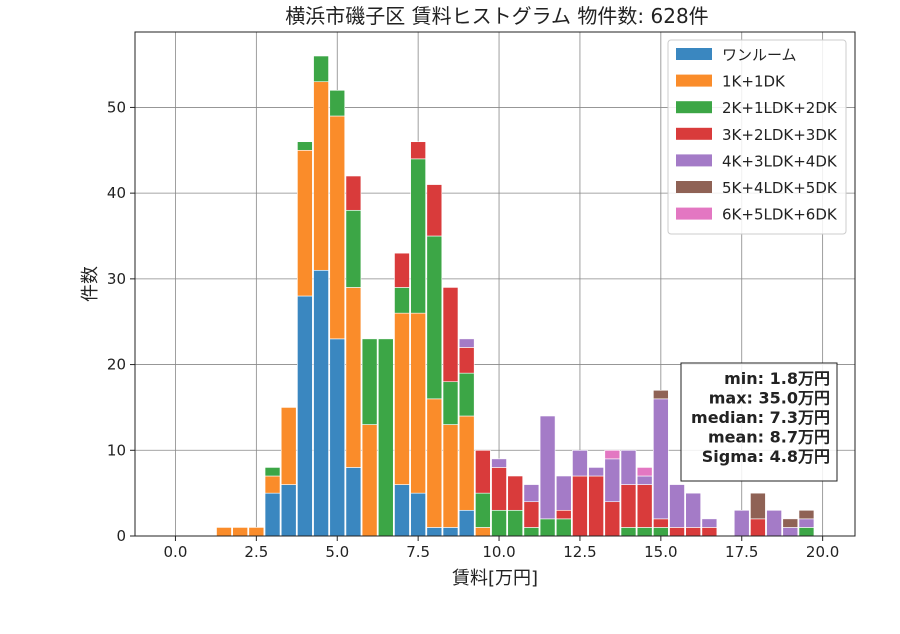 This screenshot has height=634, width=900. Describe the element at coordinates (760, 417) in the screenshot. I see `stats-line: median: 7.3万円` at that location.